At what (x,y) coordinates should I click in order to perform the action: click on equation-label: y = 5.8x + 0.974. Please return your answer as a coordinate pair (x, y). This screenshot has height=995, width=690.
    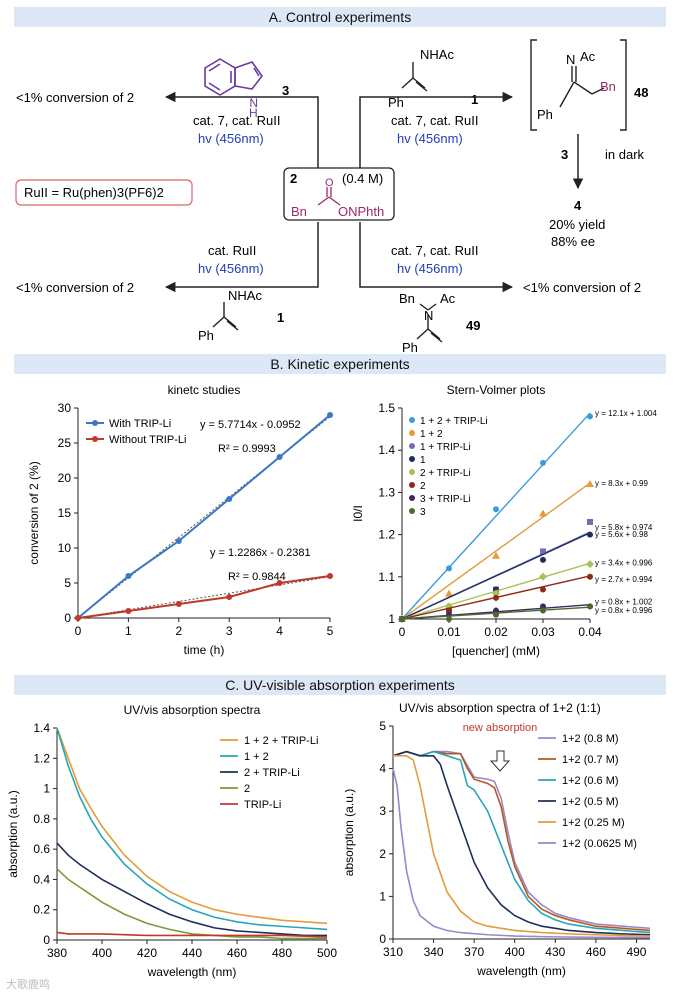
    Looking at the image, I should click on (624, 527).